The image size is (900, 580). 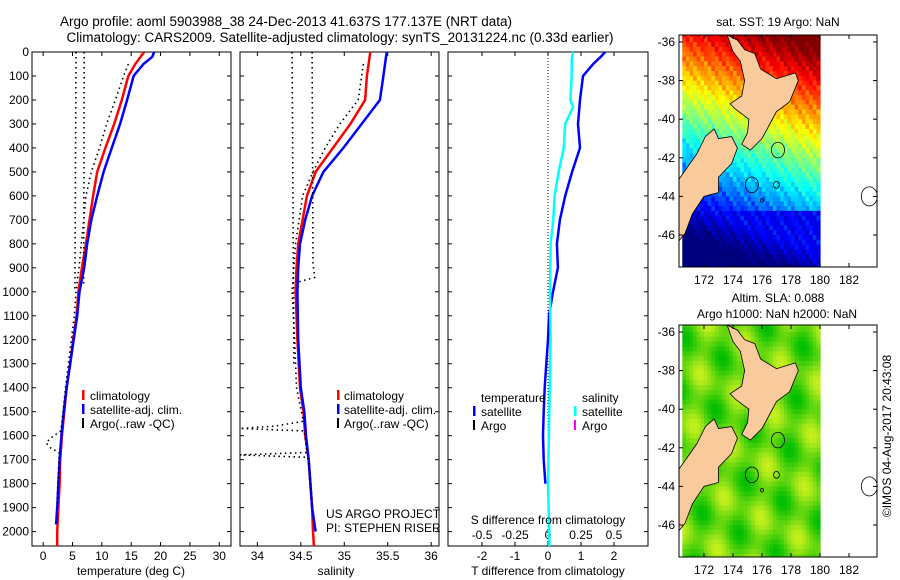 What do you see at coordinates (667, 525) in the screenshot?
I see `lat-tick-label: -46` at bounding box center [667, 525].